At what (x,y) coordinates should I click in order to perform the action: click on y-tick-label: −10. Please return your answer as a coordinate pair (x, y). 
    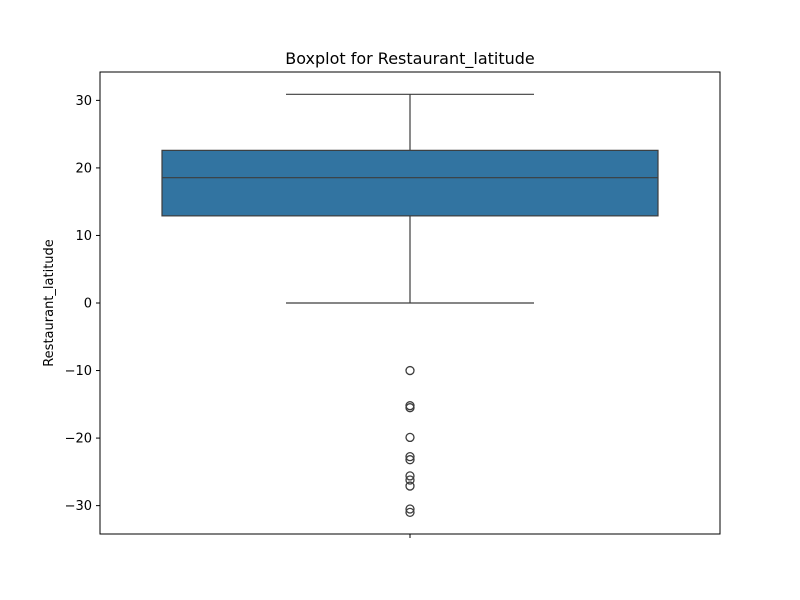
    Looking at the image, I should click on (78, 371).